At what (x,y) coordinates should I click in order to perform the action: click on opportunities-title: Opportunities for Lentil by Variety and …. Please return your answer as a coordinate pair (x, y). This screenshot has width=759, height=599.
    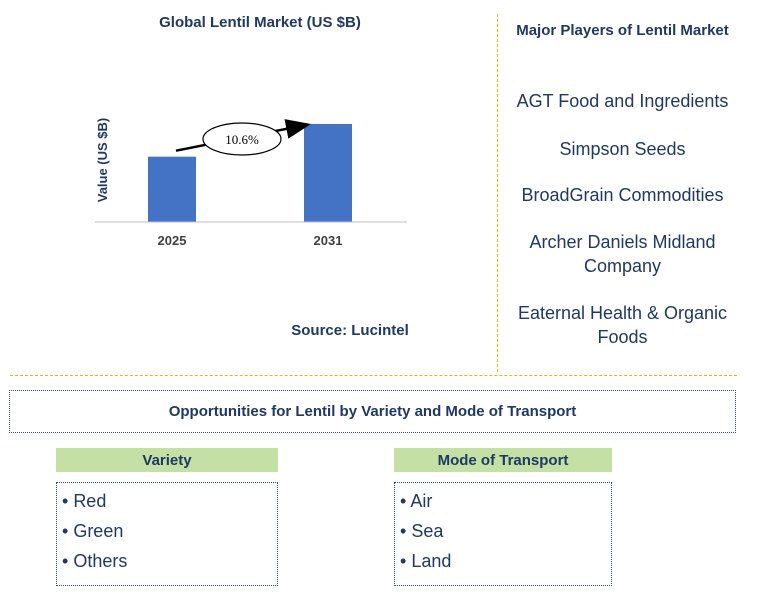
    Looking at the image, I should click on (372, 411).